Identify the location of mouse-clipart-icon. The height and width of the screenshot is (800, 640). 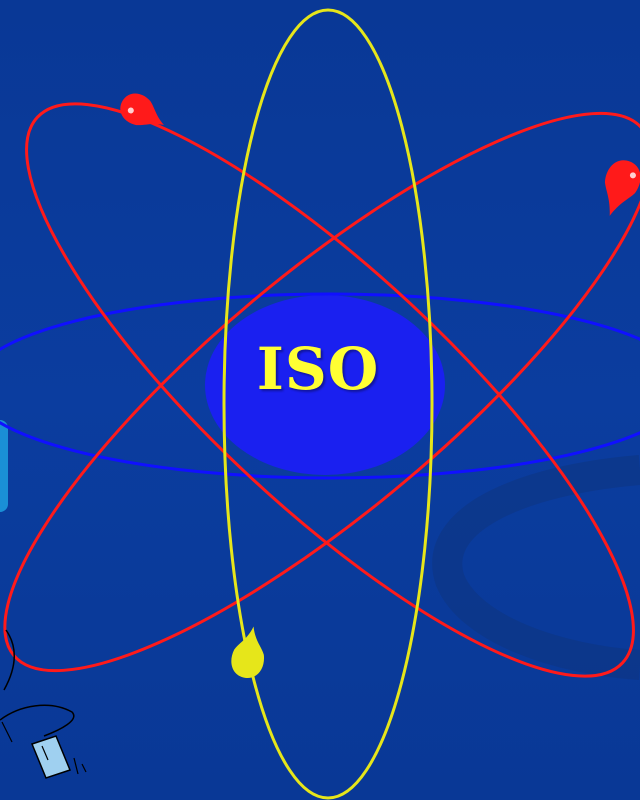
(43, 704).